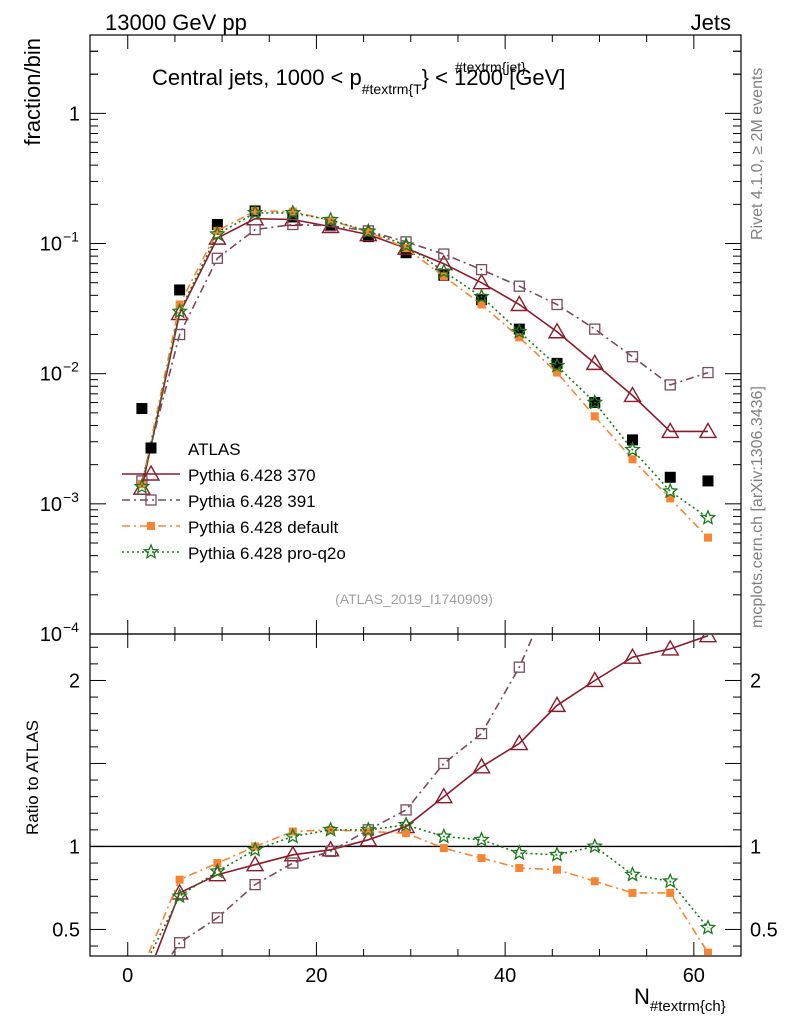 Image resolution: width=786 pixels, height=1024 pixels. What do you see at coordinates (755, 681) in the screenshot?
I see `y-tick-label-ratio-right: 2` at bounding box center [755, 681].